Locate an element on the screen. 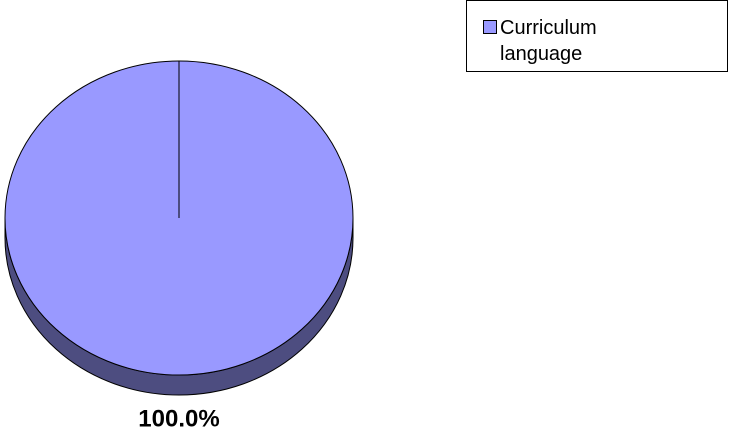  legend-label: Curriculum language is located at coordinates (548, 41).